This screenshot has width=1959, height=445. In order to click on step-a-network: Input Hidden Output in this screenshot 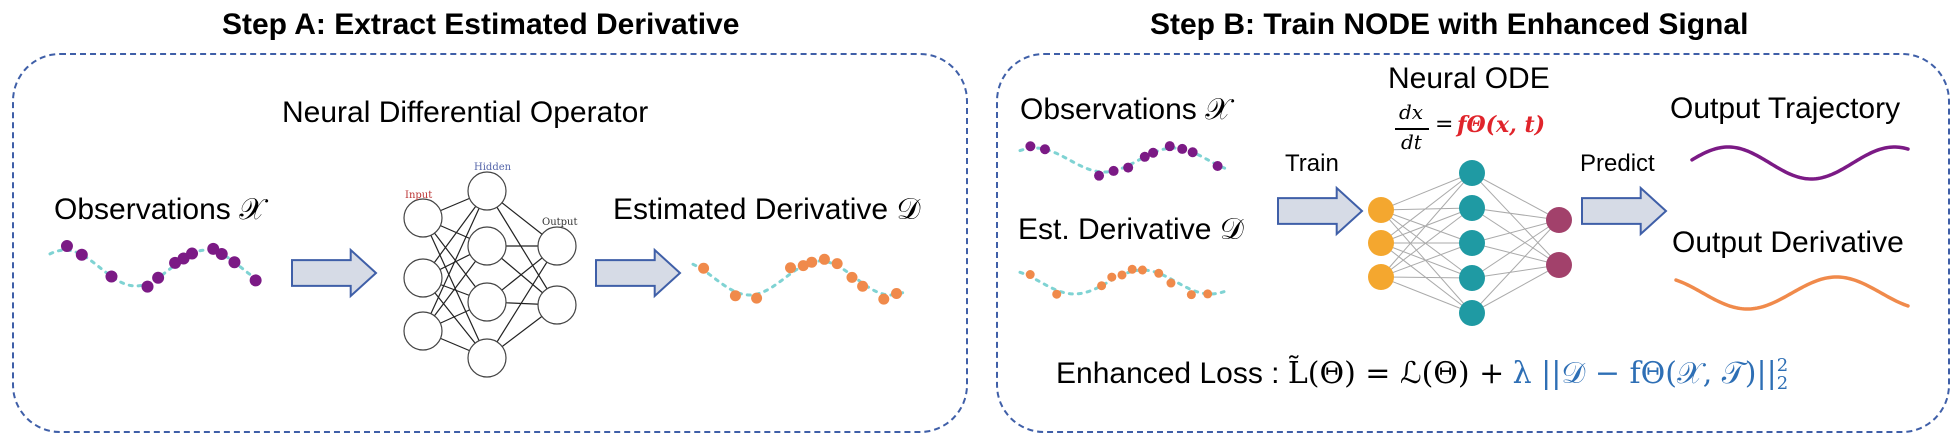, I will do `click(490, 270)`.